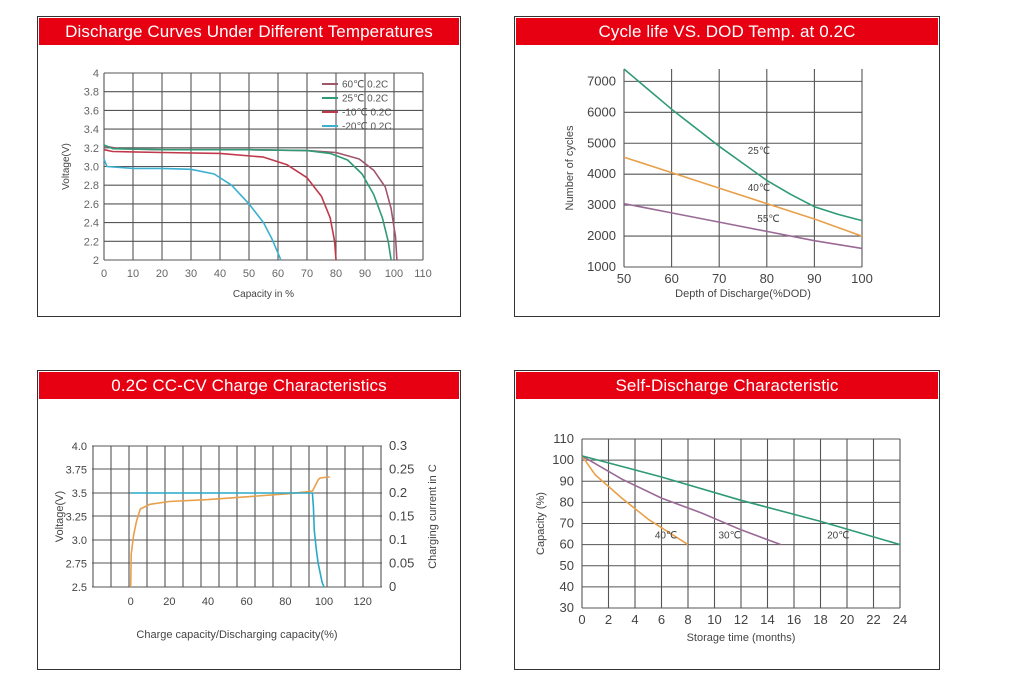 The image size is (1024, 699). I want to click on x-tick-label: 12, so click(741, 619).